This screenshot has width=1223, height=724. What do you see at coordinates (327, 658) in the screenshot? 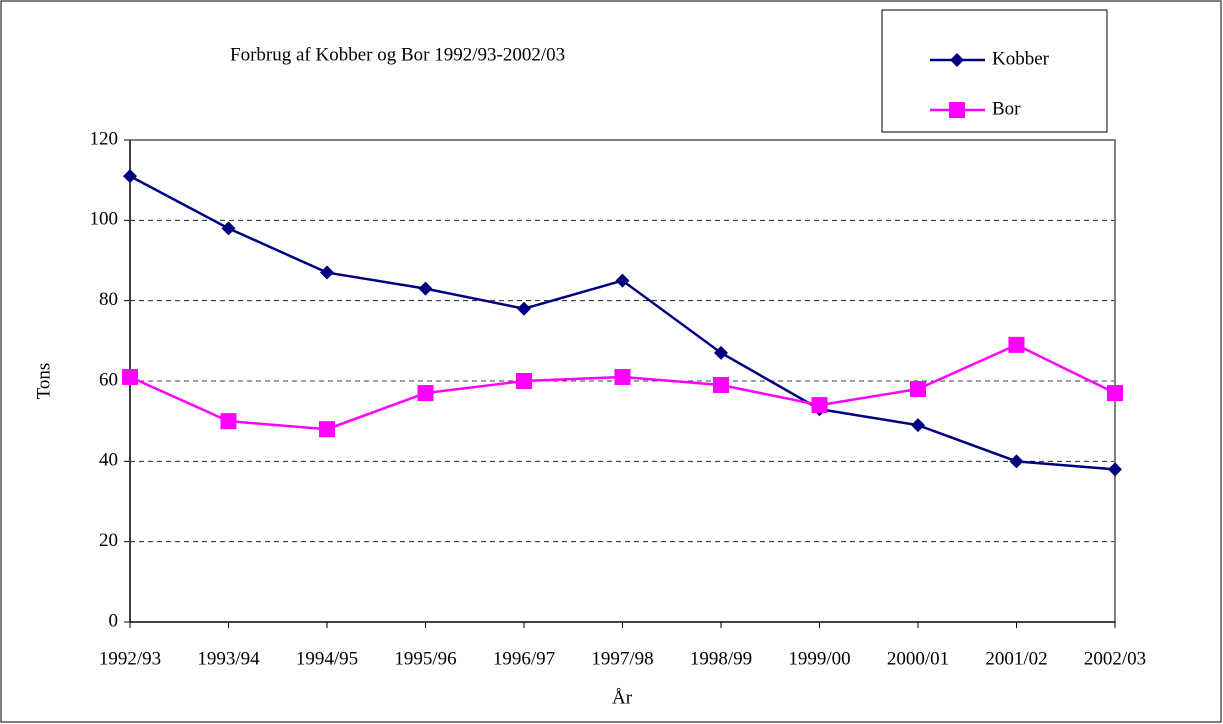
I see `x-tick-label: 1994/95` at bounding box center [327, 658].